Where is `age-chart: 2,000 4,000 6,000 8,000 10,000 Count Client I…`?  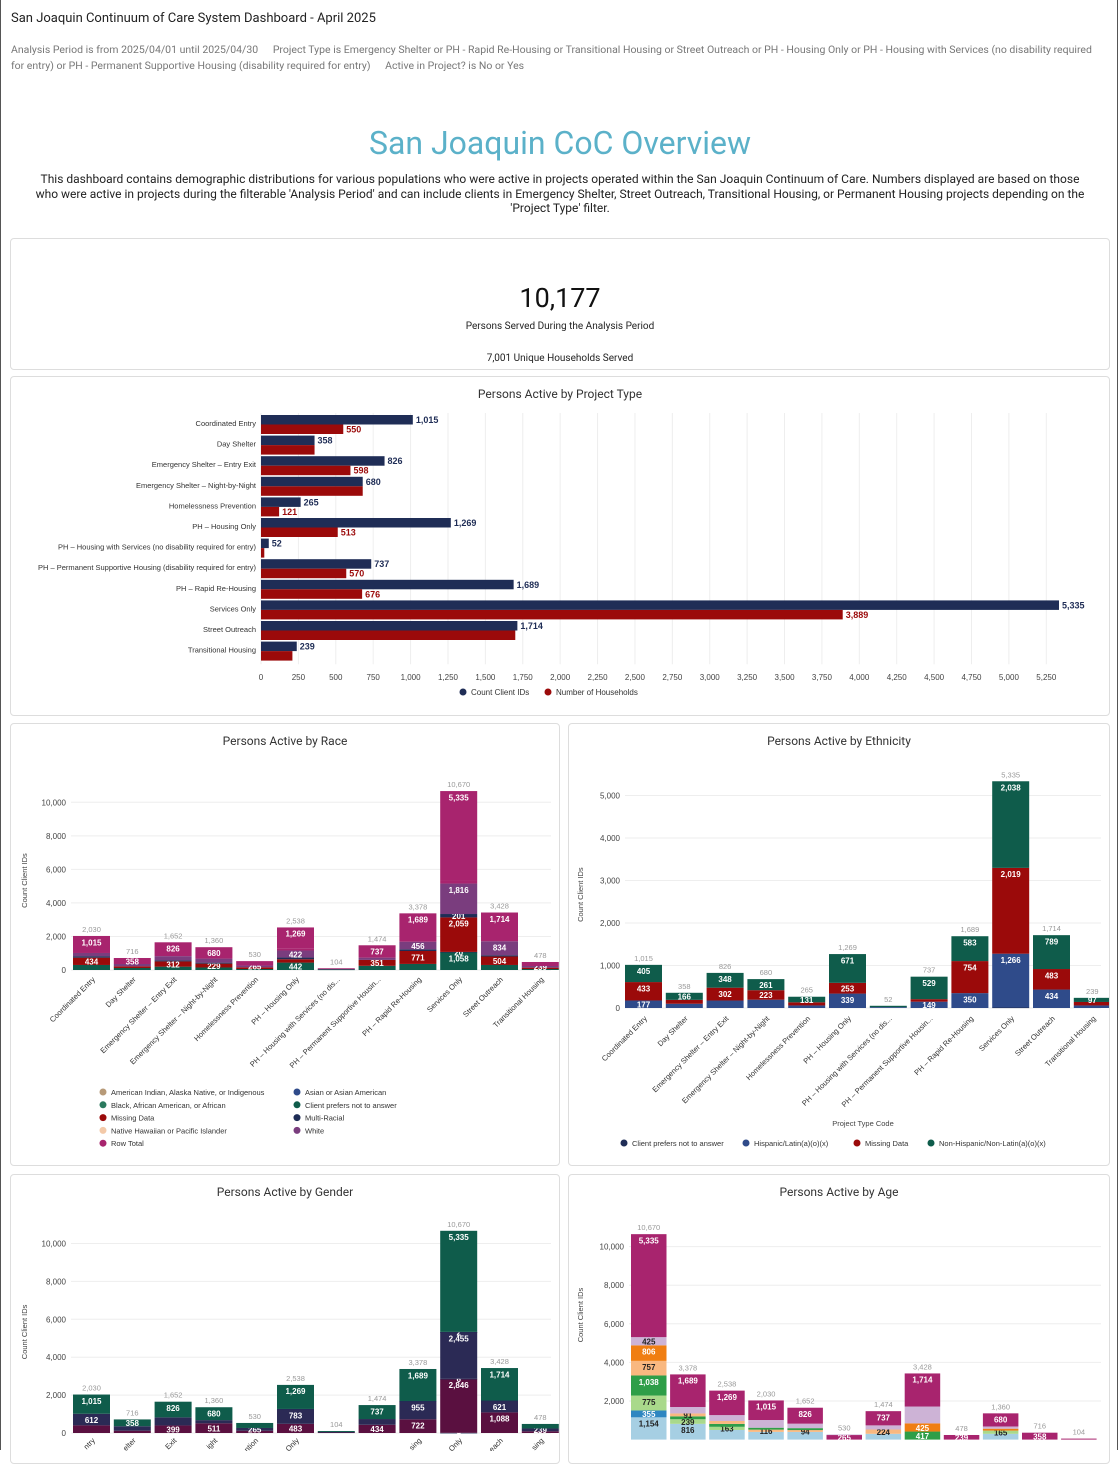
age-chart: 2,000 4,000 6,000 8,000 10,000 Count Client I… is located at coordinates (838, 1333).